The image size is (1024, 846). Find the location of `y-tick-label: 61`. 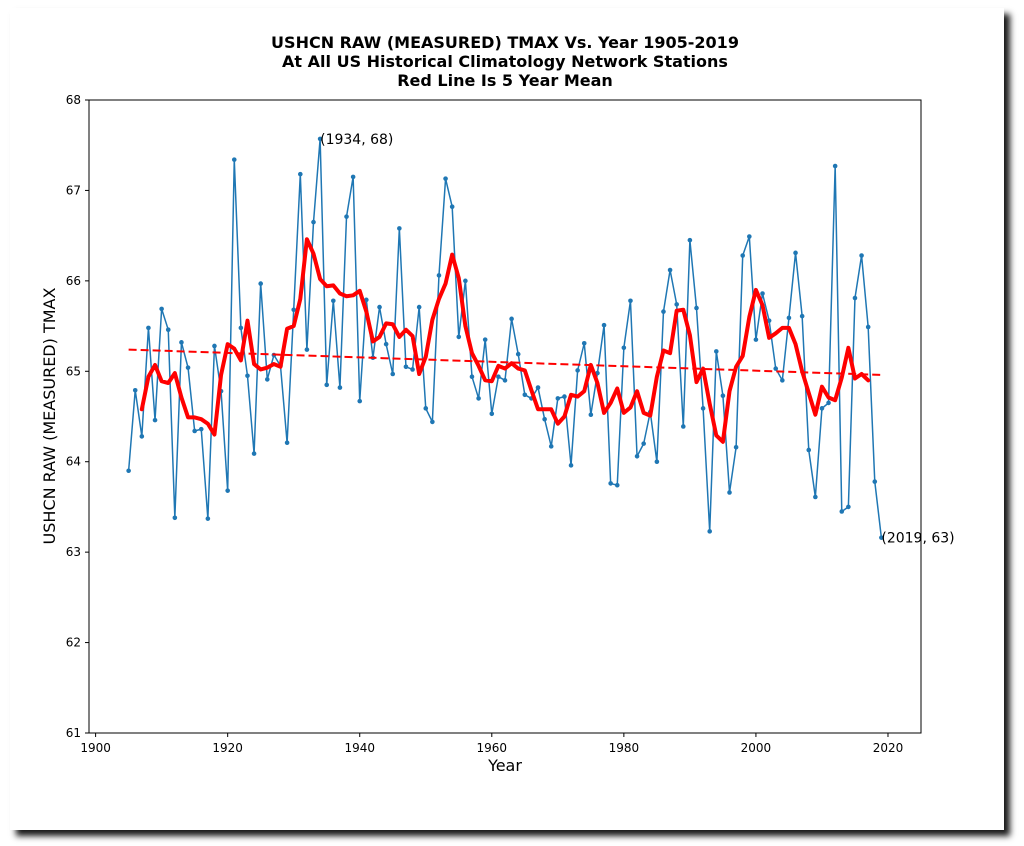

y-tick-label: 61 is located at coordinates (73, 733).